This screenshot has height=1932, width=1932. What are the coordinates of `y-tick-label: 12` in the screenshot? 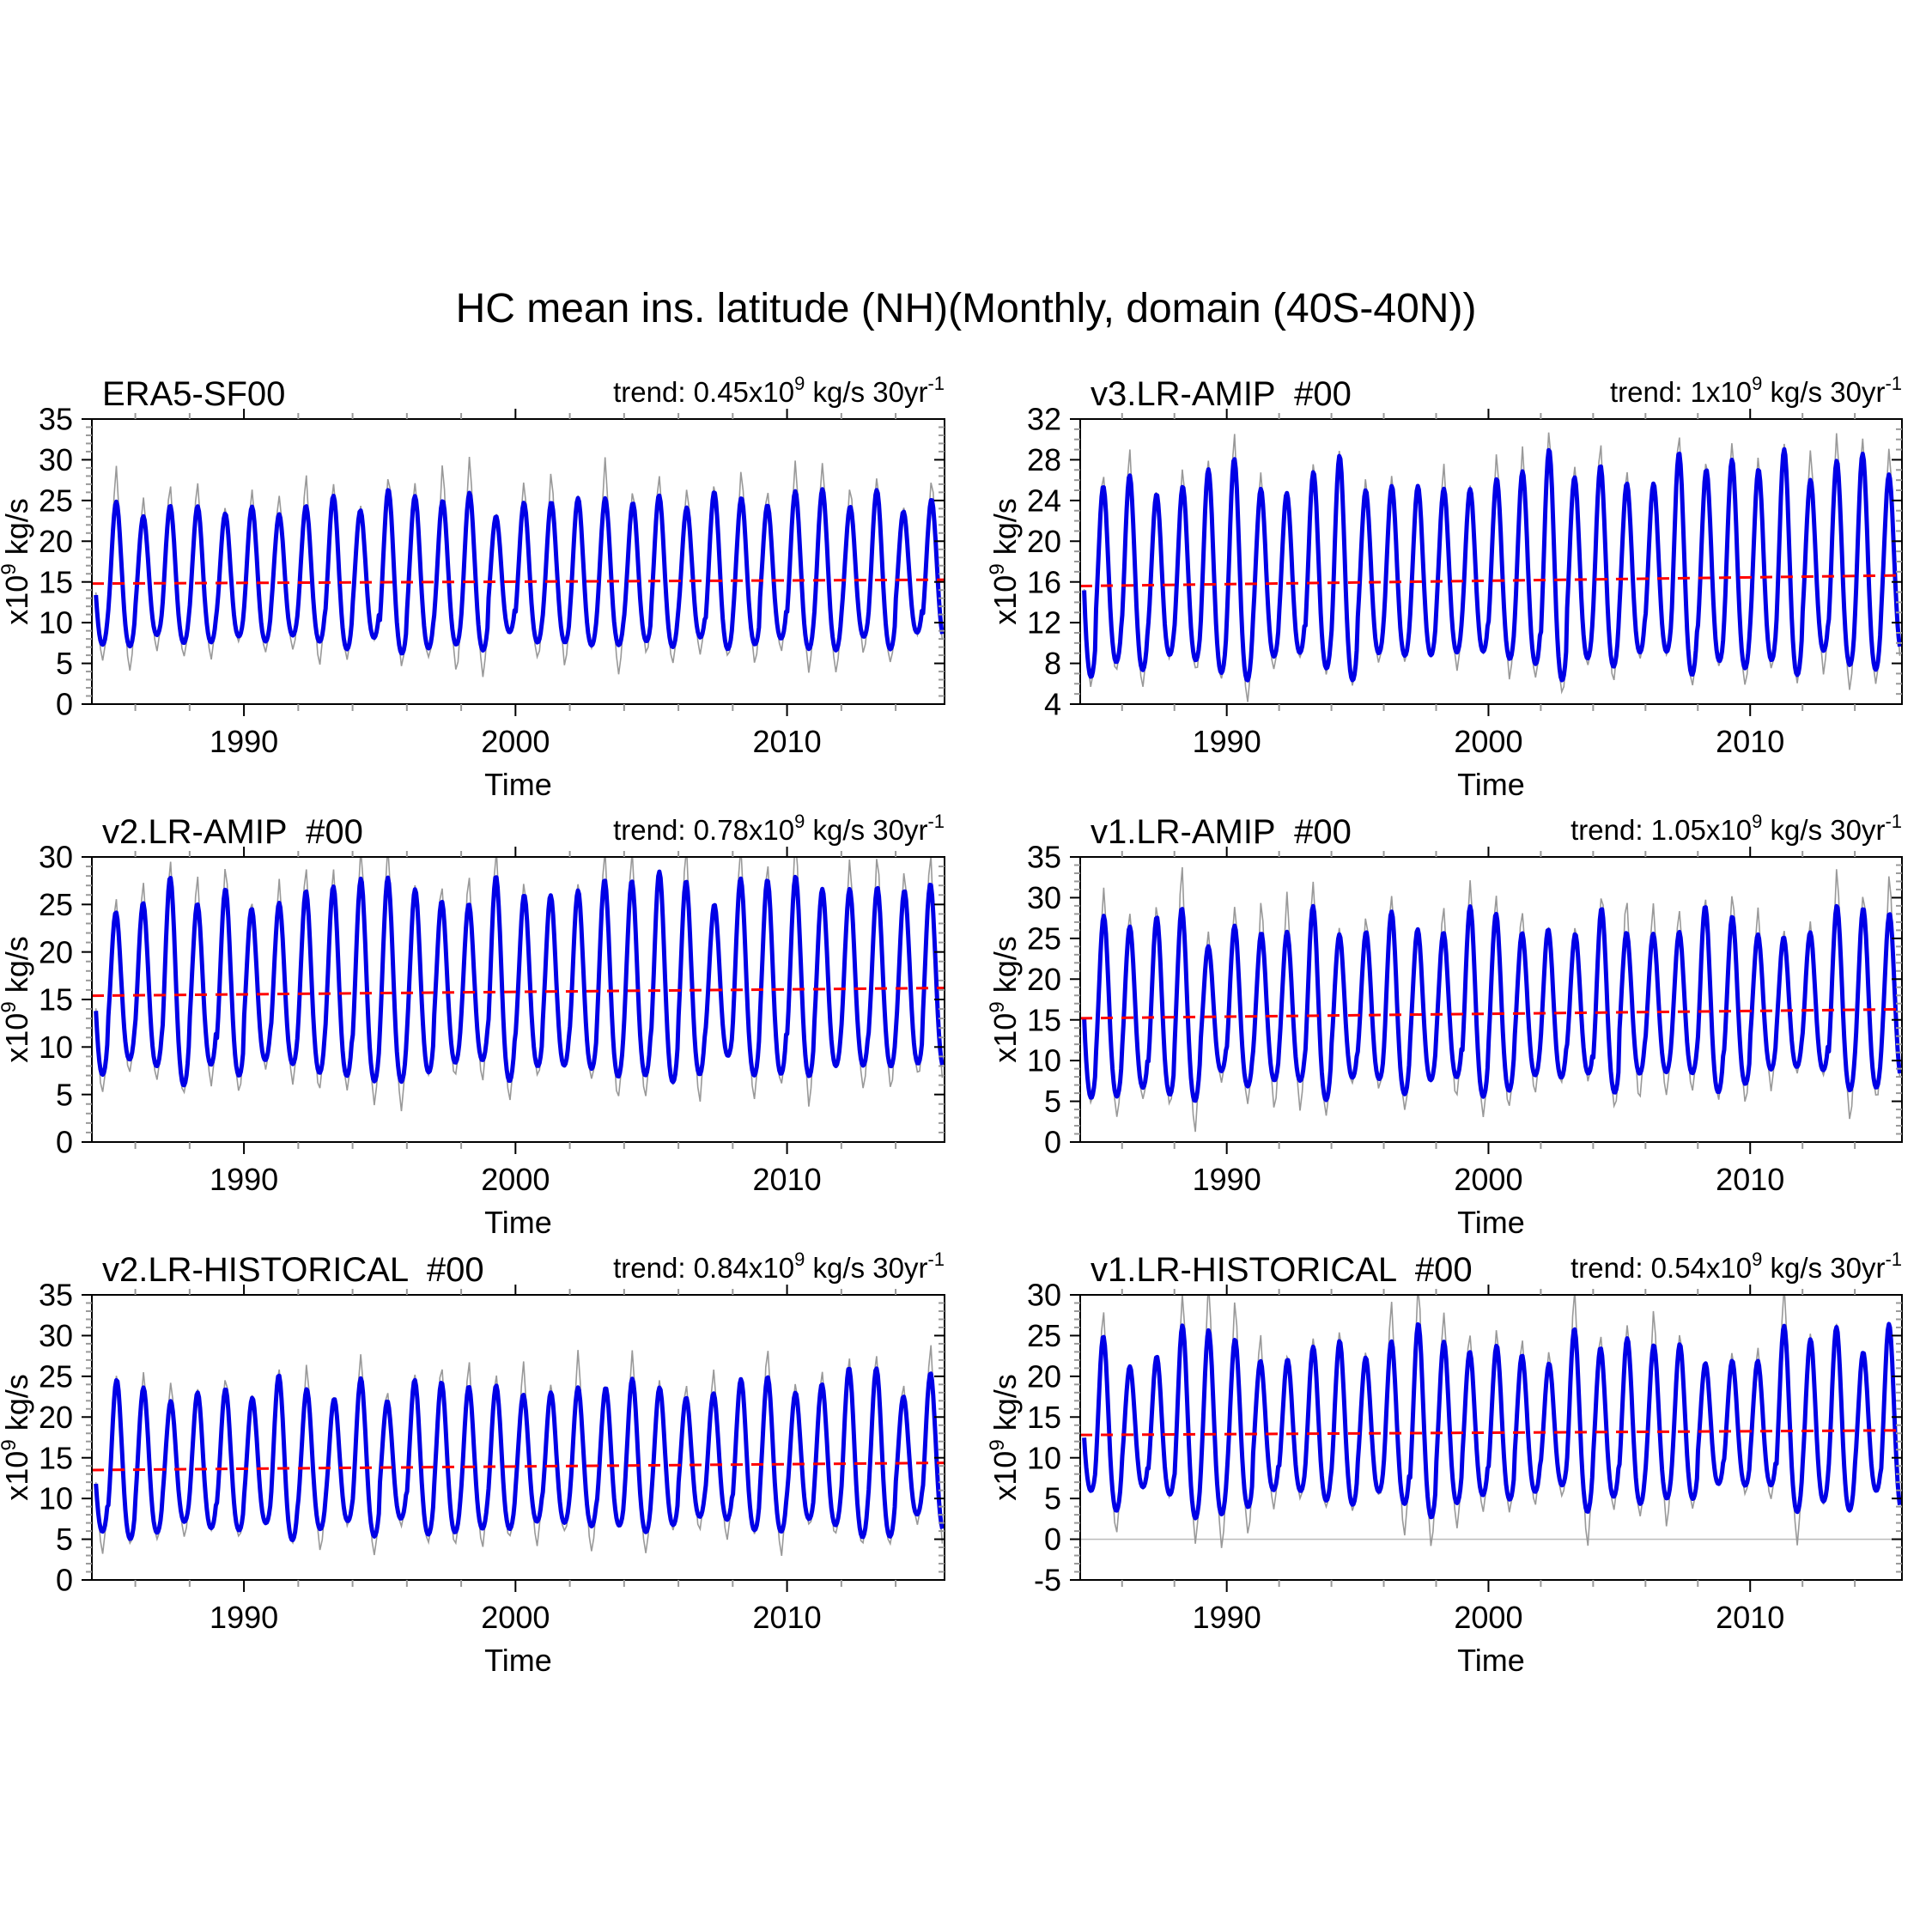 It's located at (1044, 623).